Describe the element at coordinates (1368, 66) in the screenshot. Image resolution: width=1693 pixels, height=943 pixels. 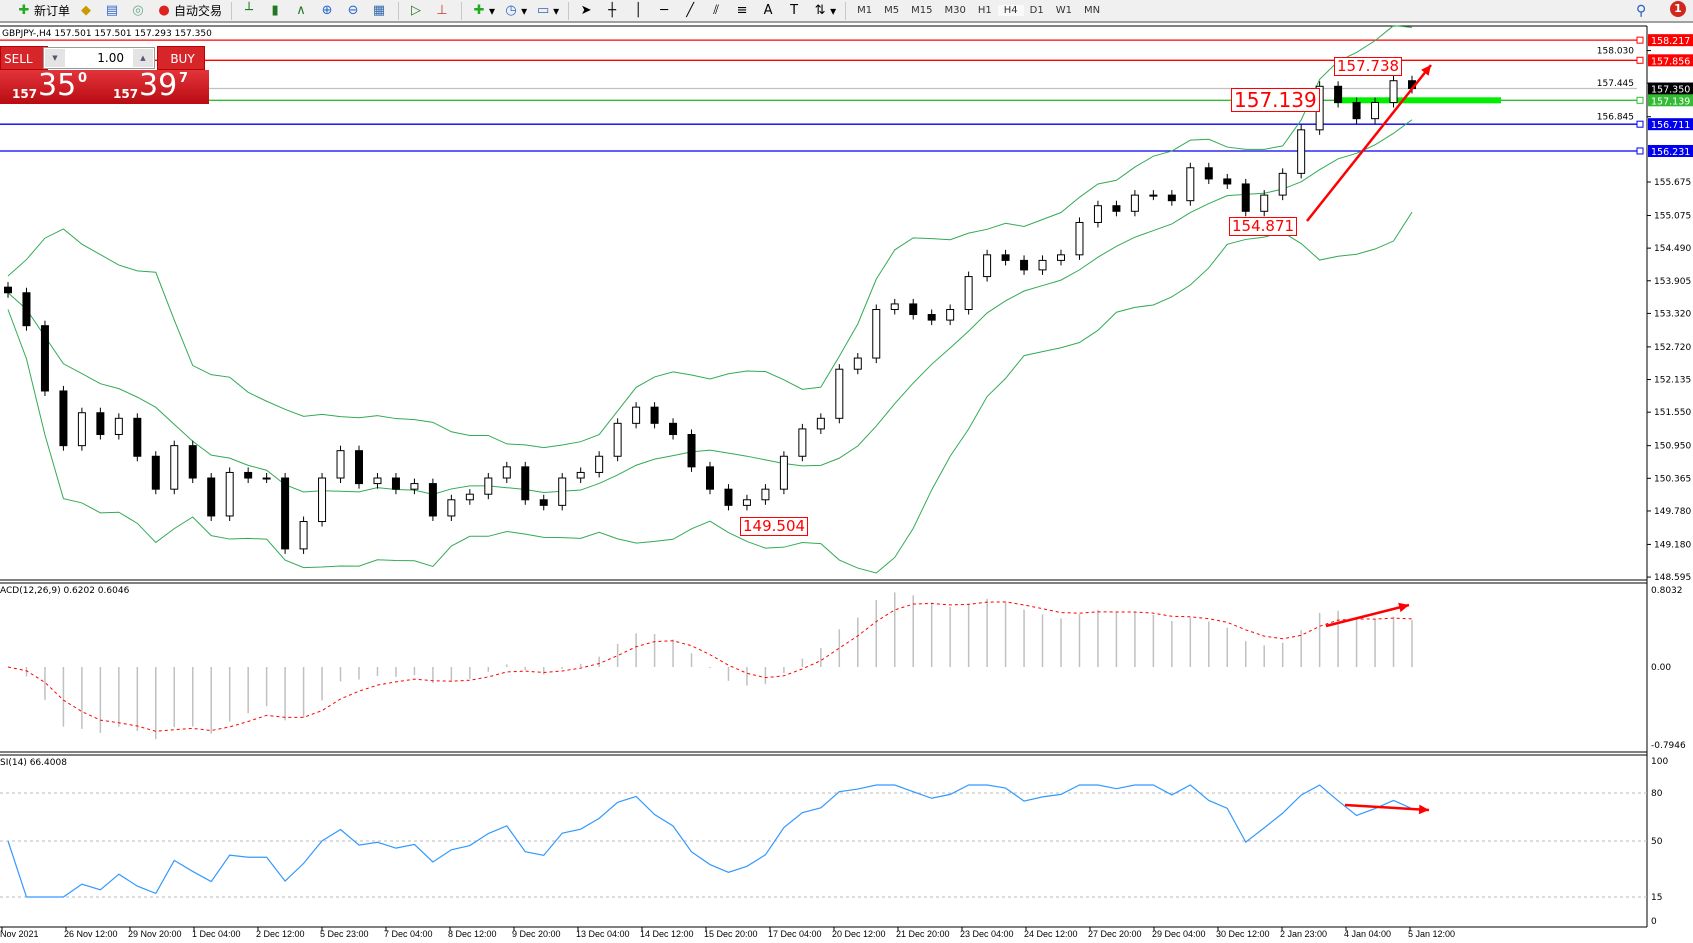
I see `annotation-high: 157.738` at that location.